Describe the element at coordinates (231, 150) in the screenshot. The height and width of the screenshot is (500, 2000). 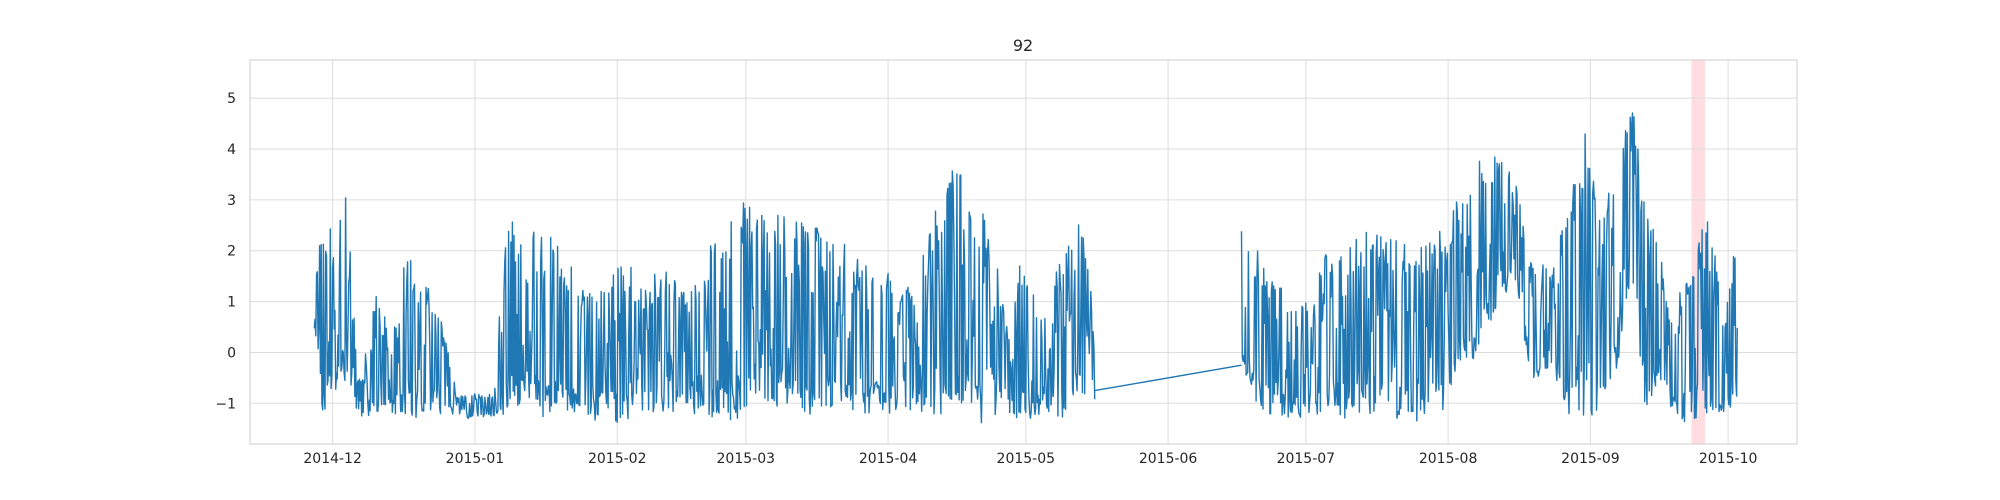
I see `y-tick-label: 4` at that location.